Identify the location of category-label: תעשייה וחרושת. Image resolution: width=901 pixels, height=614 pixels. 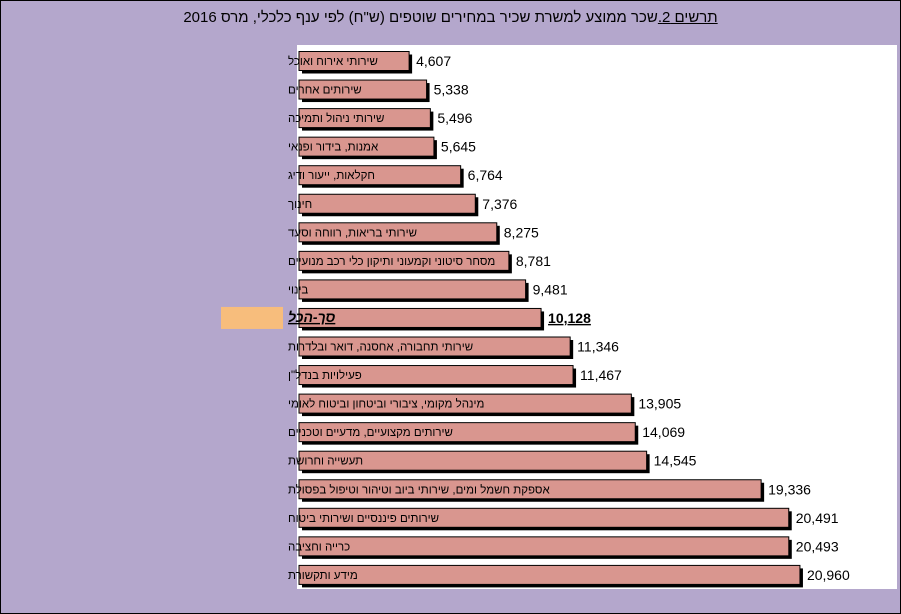
(325, 462).